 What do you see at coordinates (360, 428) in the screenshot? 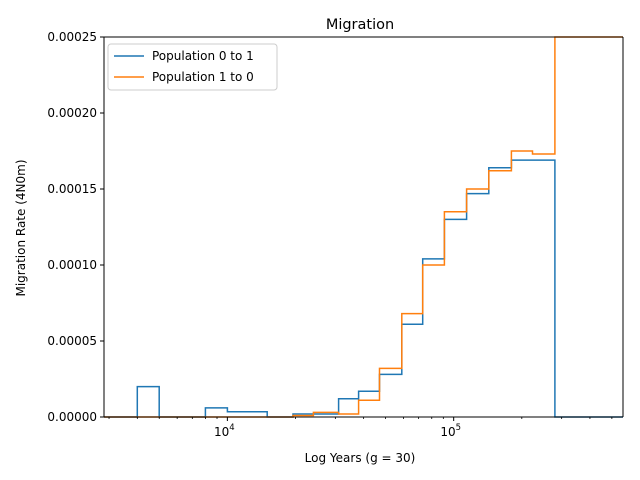
I see `x-axis-ticks: 10⁴ 10⁵` at bounding box center [360, 428].